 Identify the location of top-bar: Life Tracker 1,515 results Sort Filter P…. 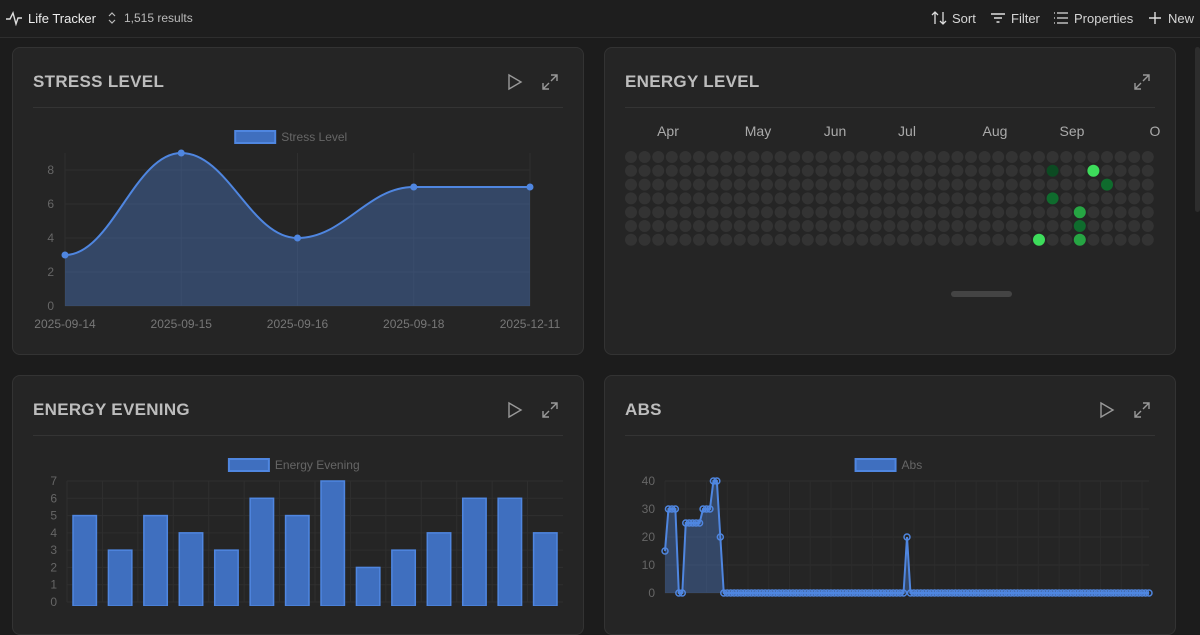
(600, 19).